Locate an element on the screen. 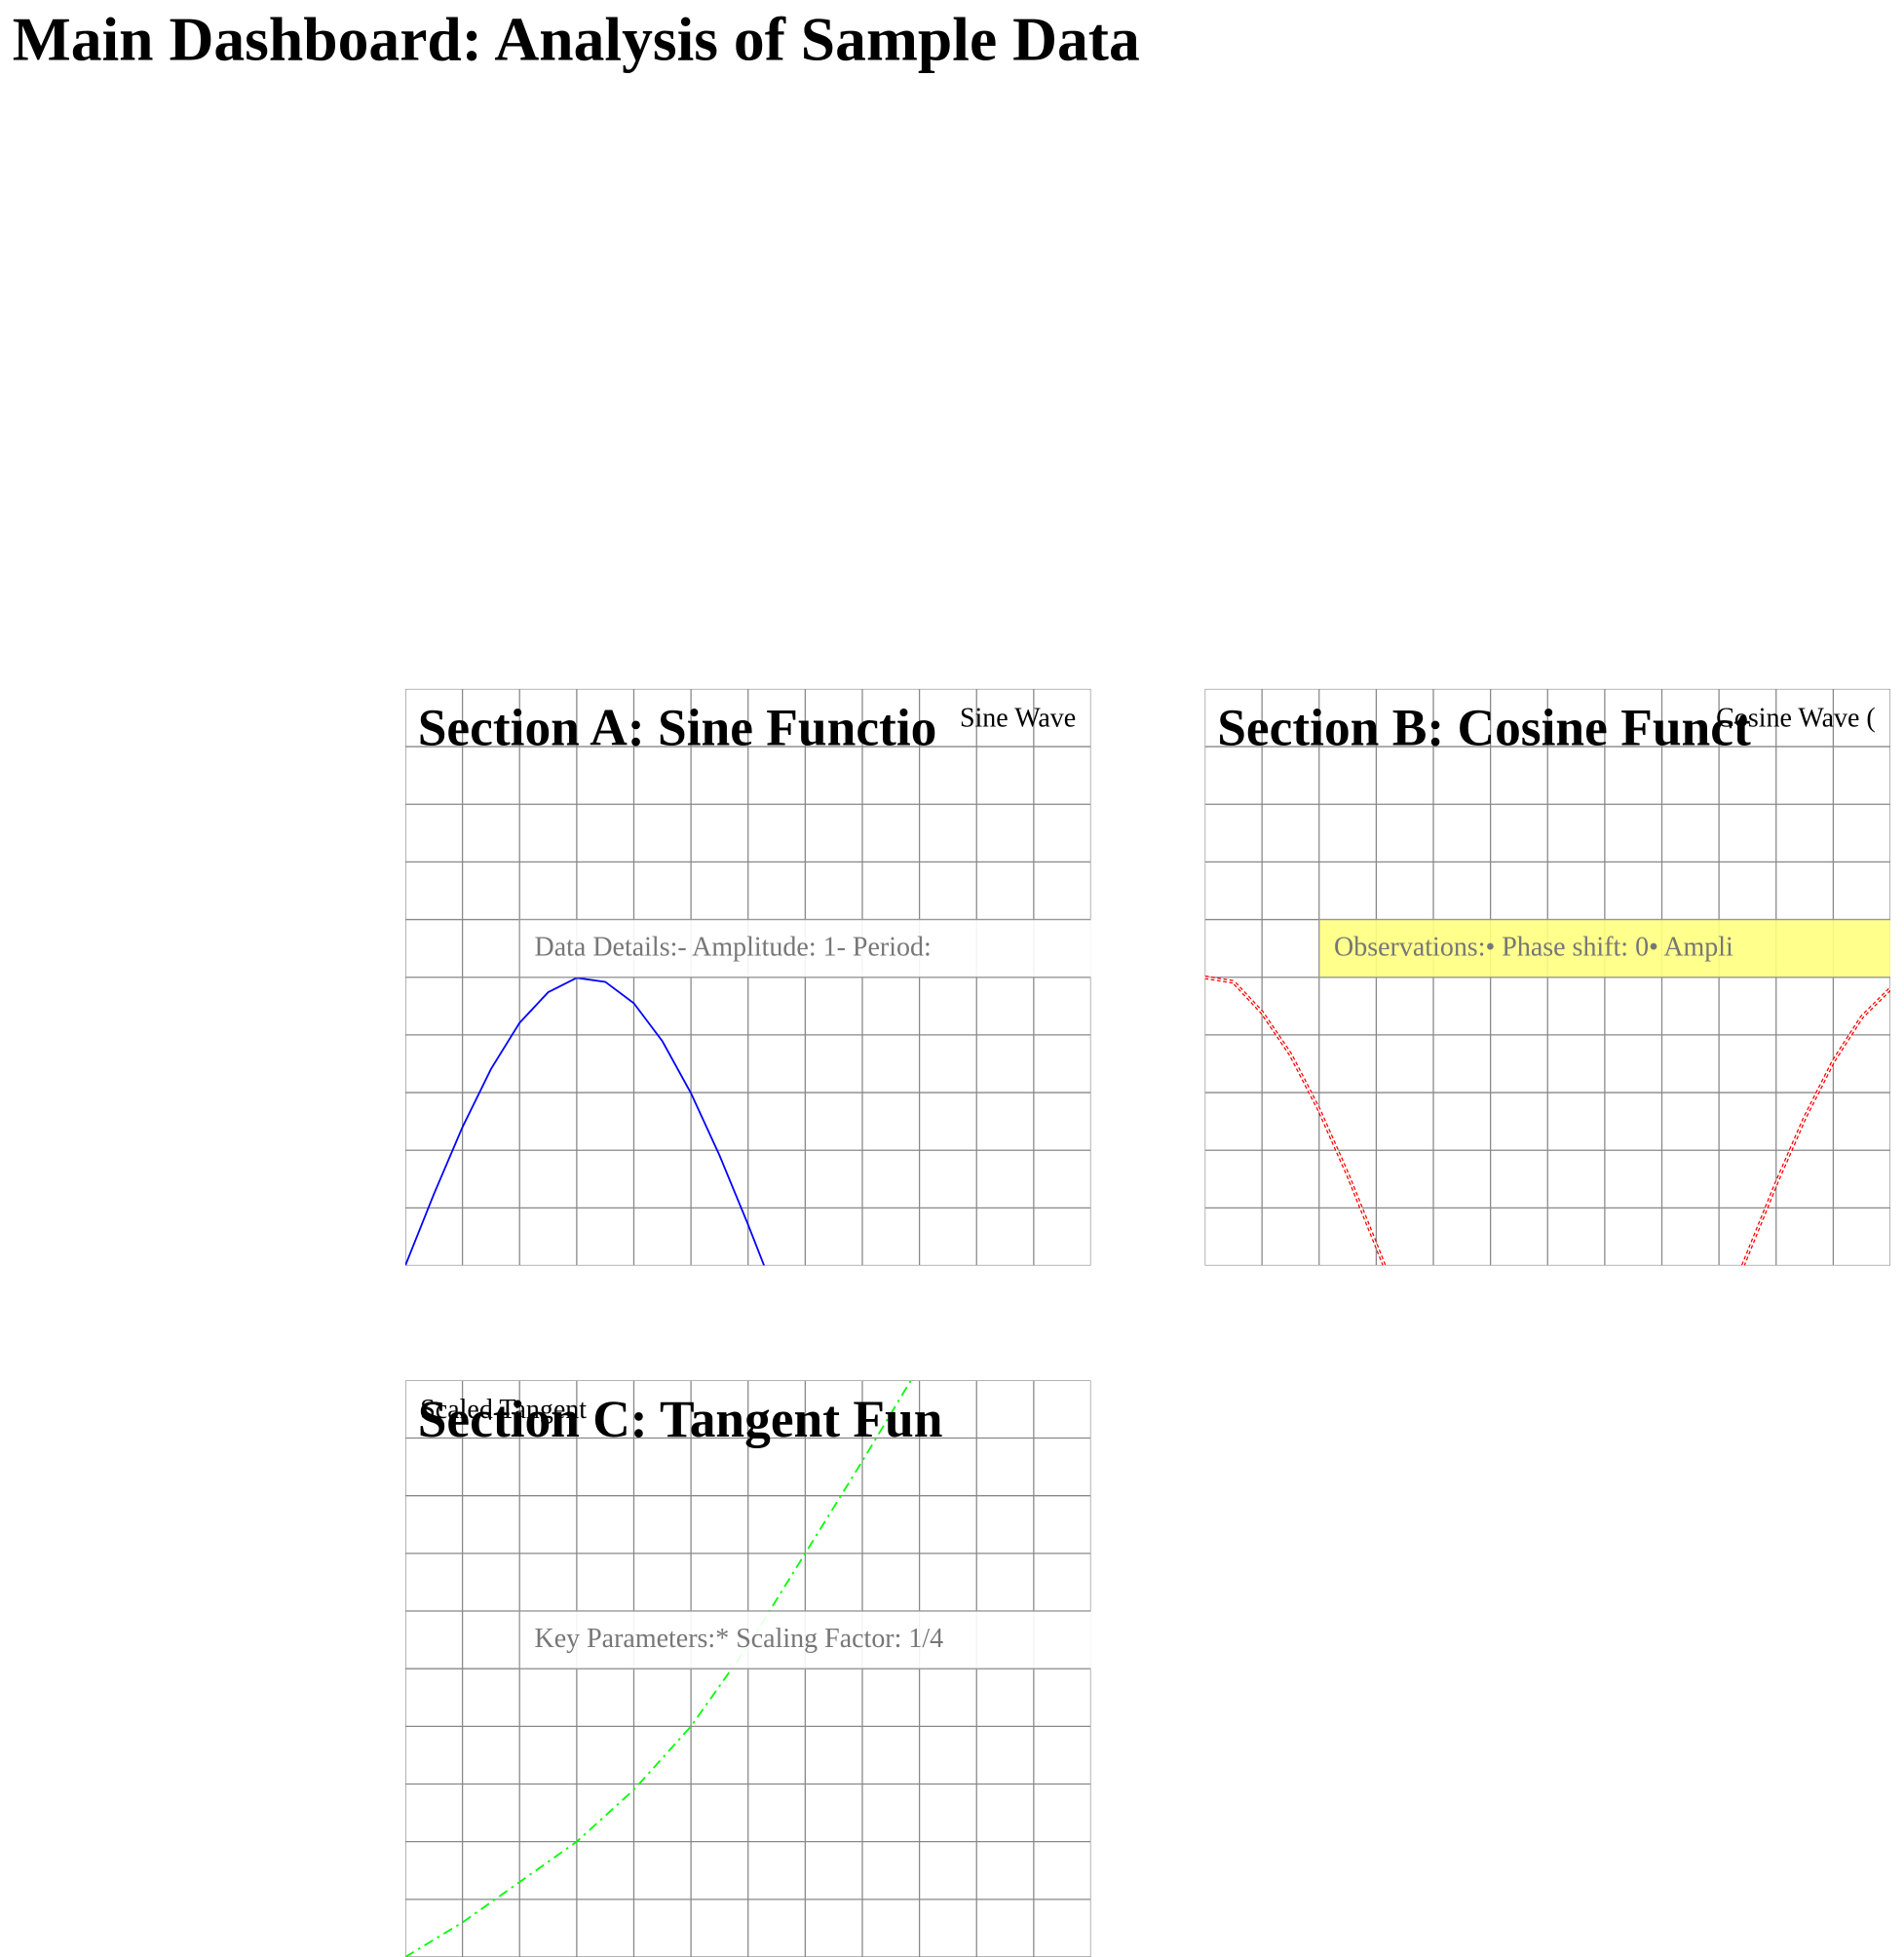  annotation: Key Parameters:* Scaling Factor: 1/4 is located at coordinates (739, 1639).